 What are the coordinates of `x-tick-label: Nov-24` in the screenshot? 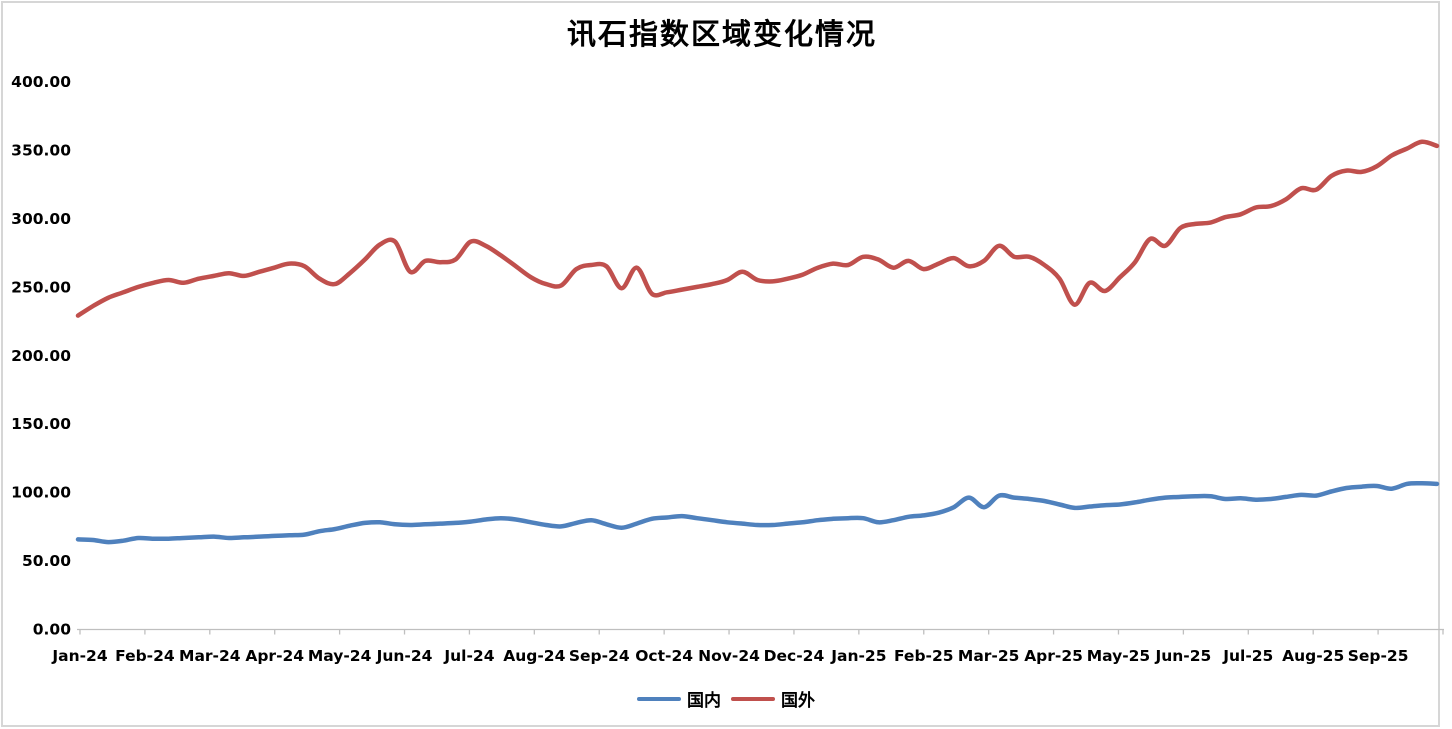 It's located at (729, 656).